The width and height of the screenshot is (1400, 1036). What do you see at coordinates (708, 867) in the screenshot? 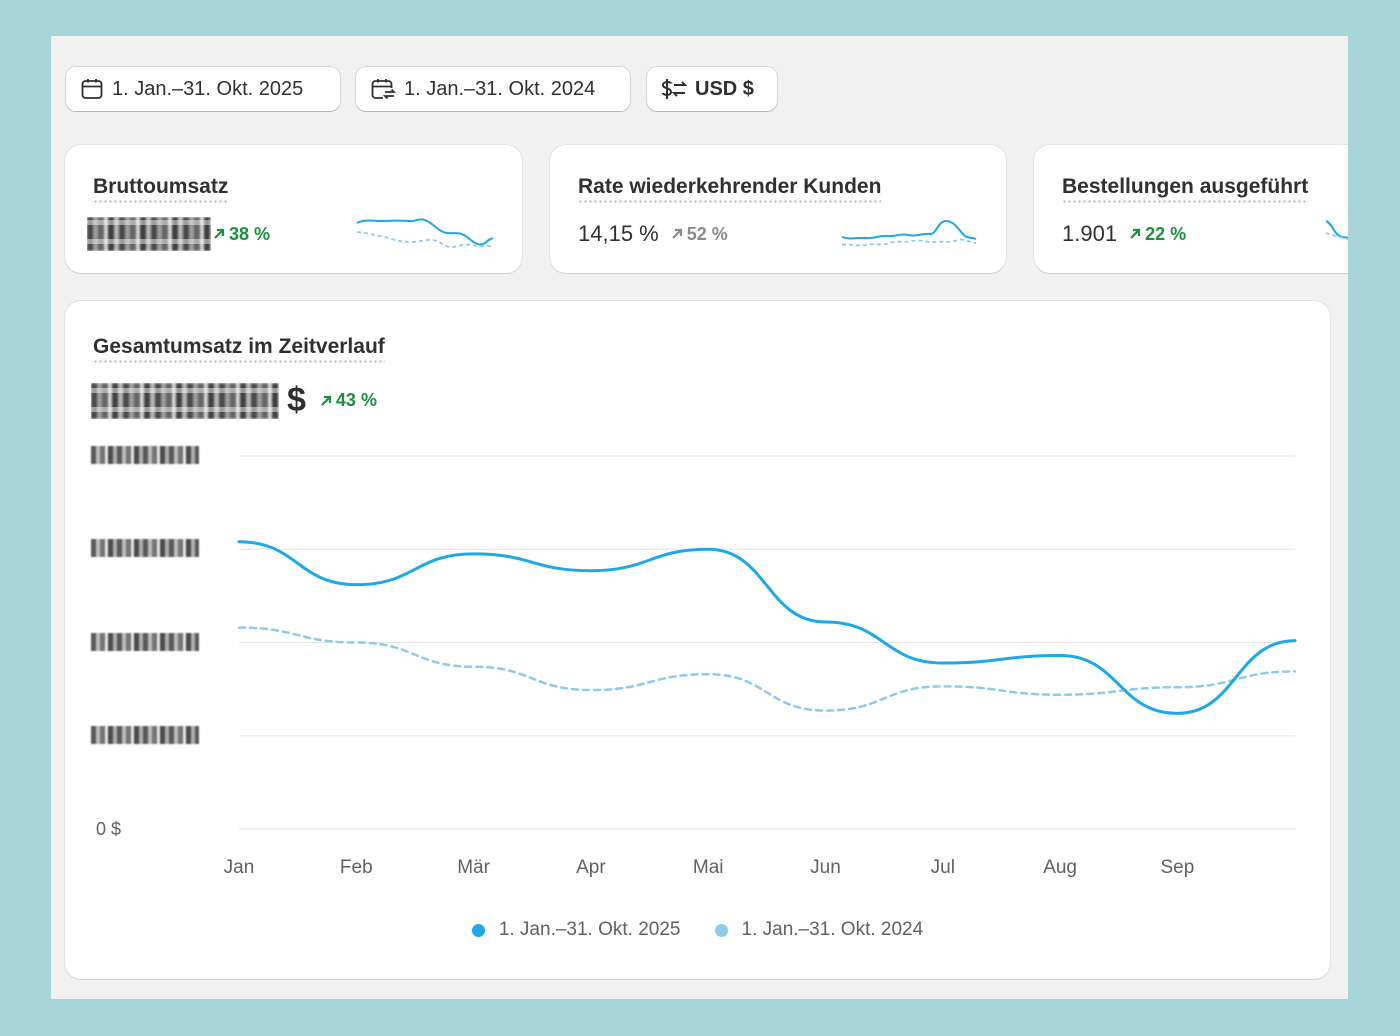
I see `x-tick-label: Mai` at bounding box center [708, 867].